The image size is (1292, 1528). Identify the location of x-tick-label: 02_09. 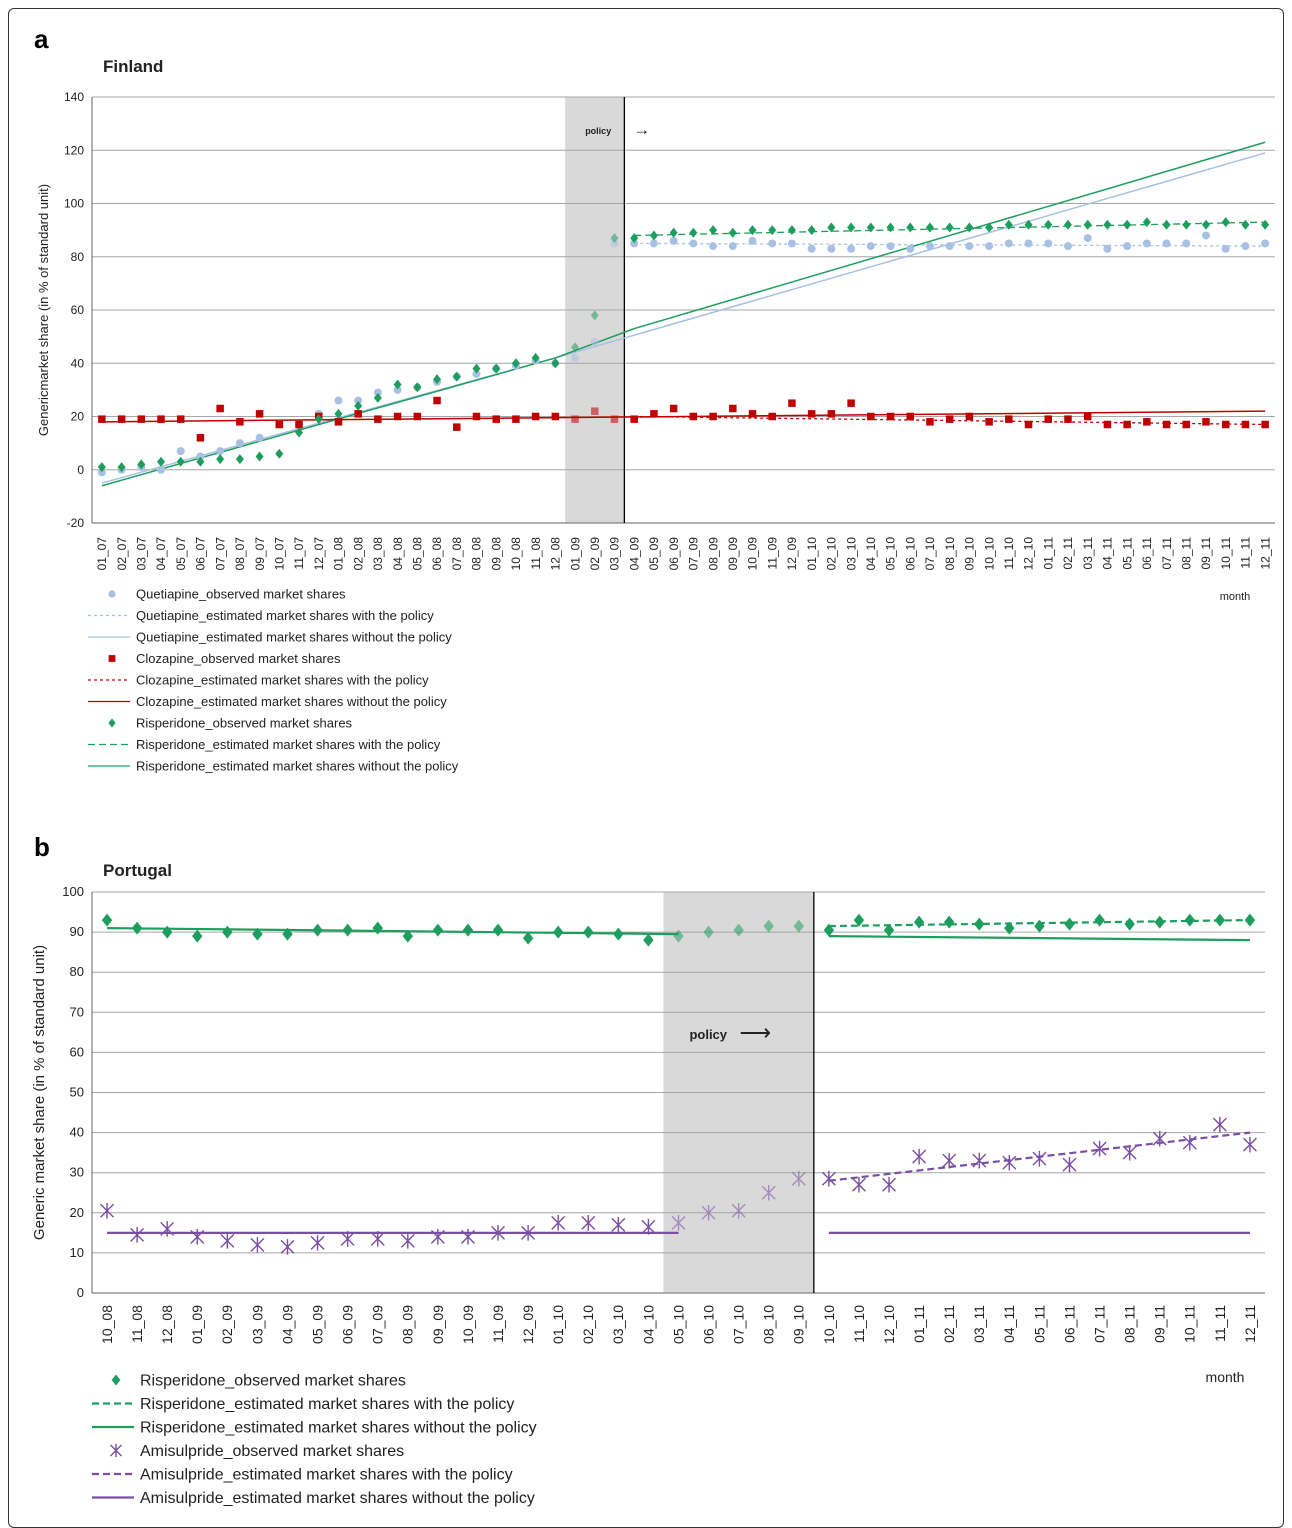
(227, 1324).